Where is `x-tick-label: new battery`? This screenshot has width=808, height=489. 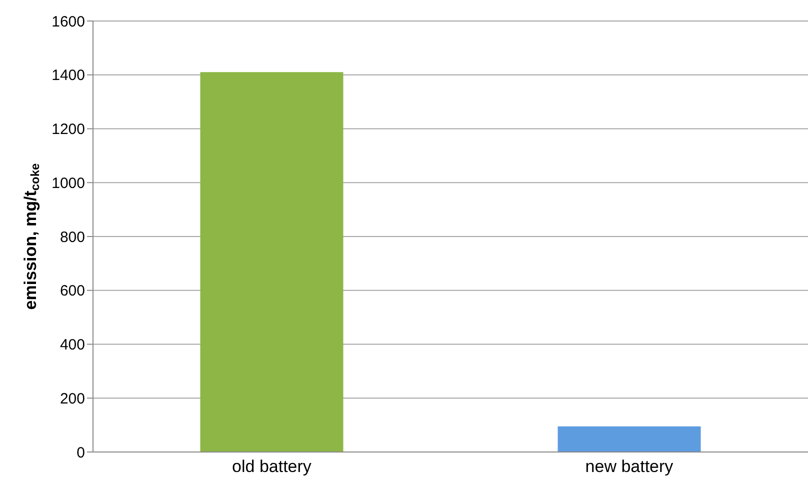 x-tick-label: new battery is located at coordinates (629, 466).